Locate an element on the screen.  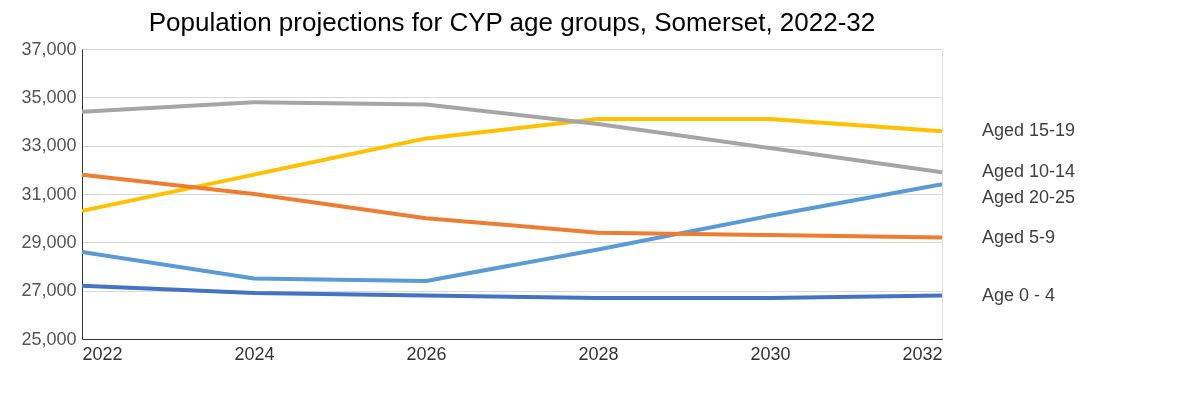
x-tick-label: 2030 is located at coordinates (770, 353).